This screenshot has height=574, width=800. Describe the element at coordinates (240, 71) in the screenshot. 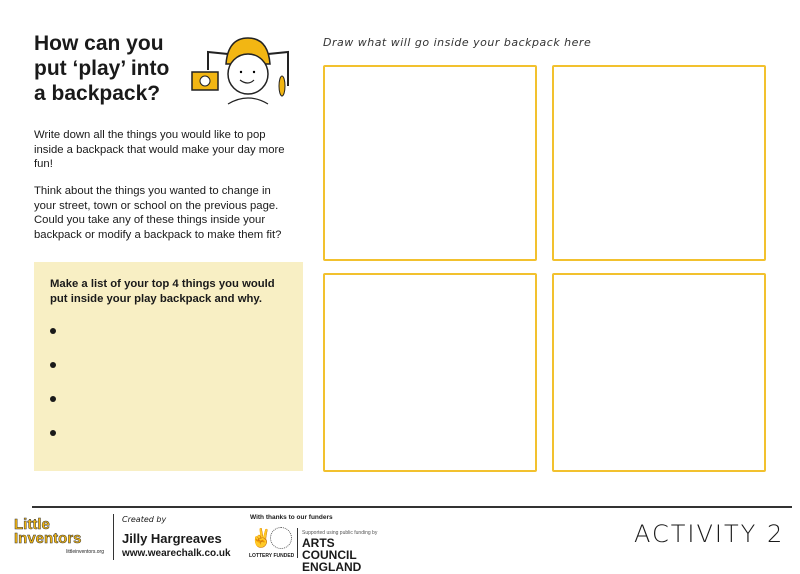

I see `inventor-illustration-icon` at that location.